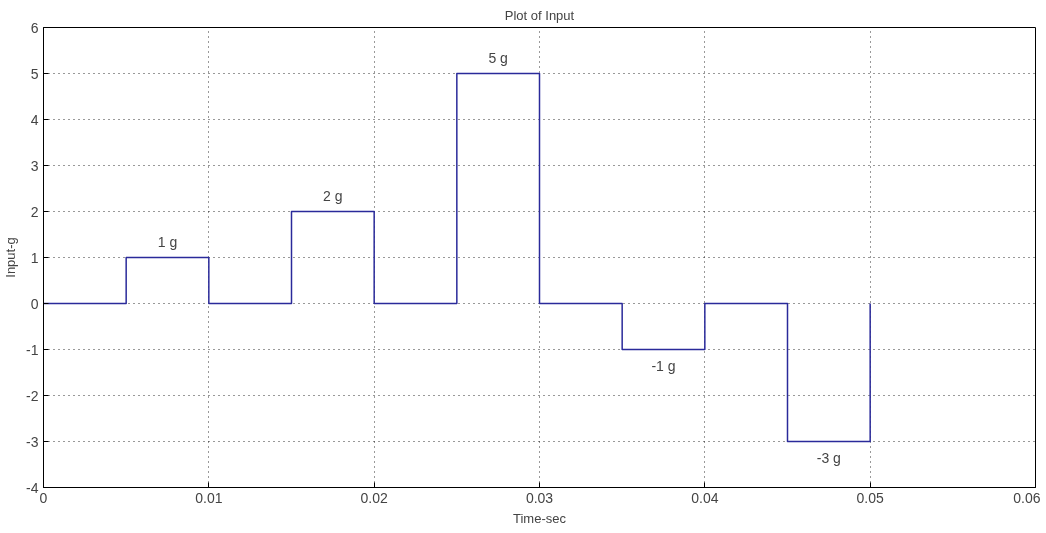  I want to click on annotation: 5 g, so click(498, 57).